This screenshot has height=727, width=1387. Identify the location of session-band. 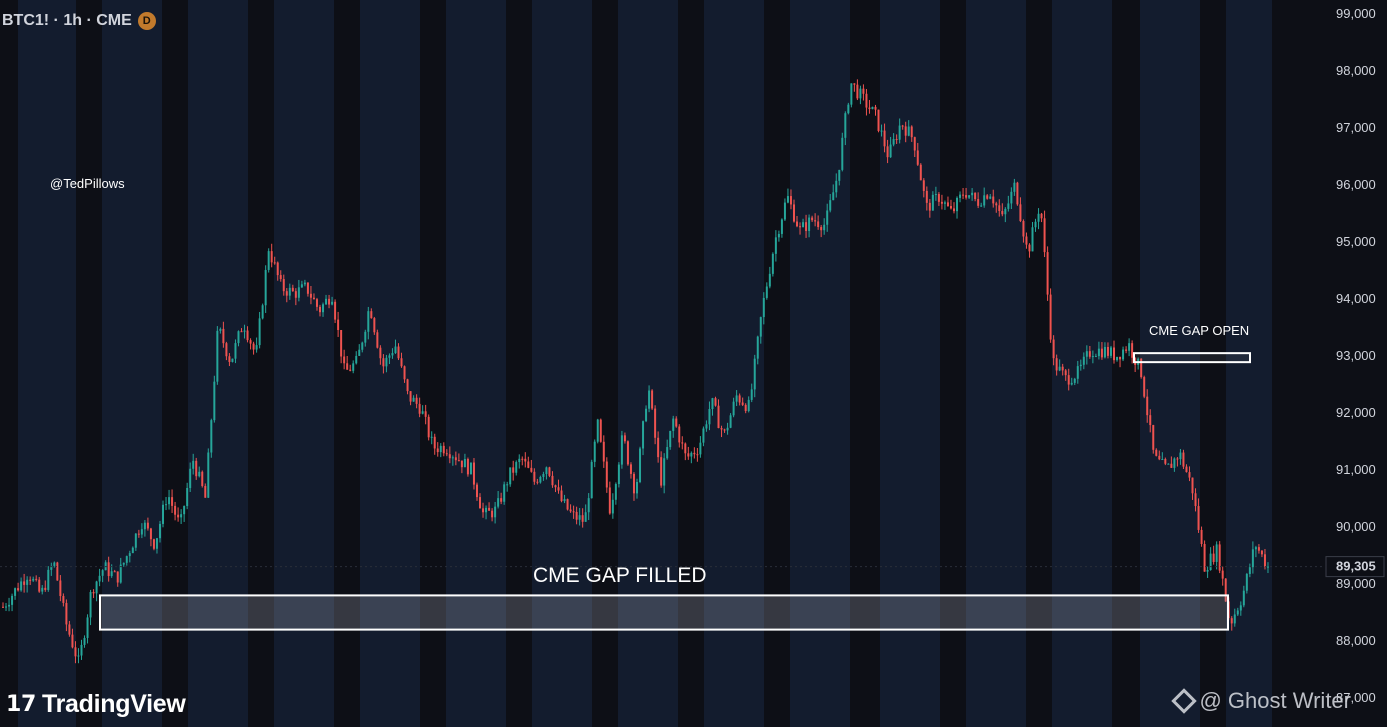
(304, 363).